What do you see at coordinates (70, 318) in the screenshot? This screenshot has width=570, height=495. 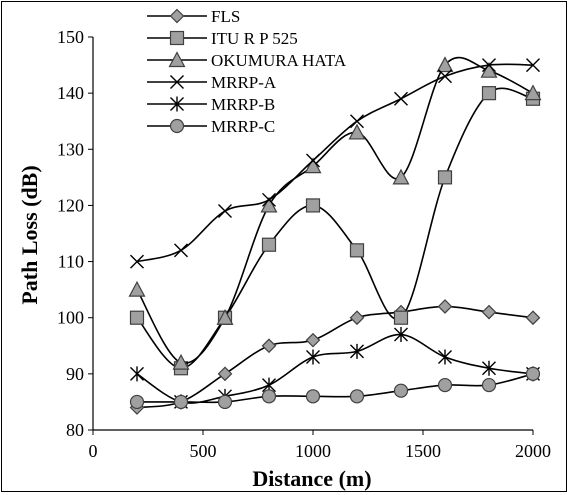 I see `y-tick-label: 100` at bounding box center [70, 318].